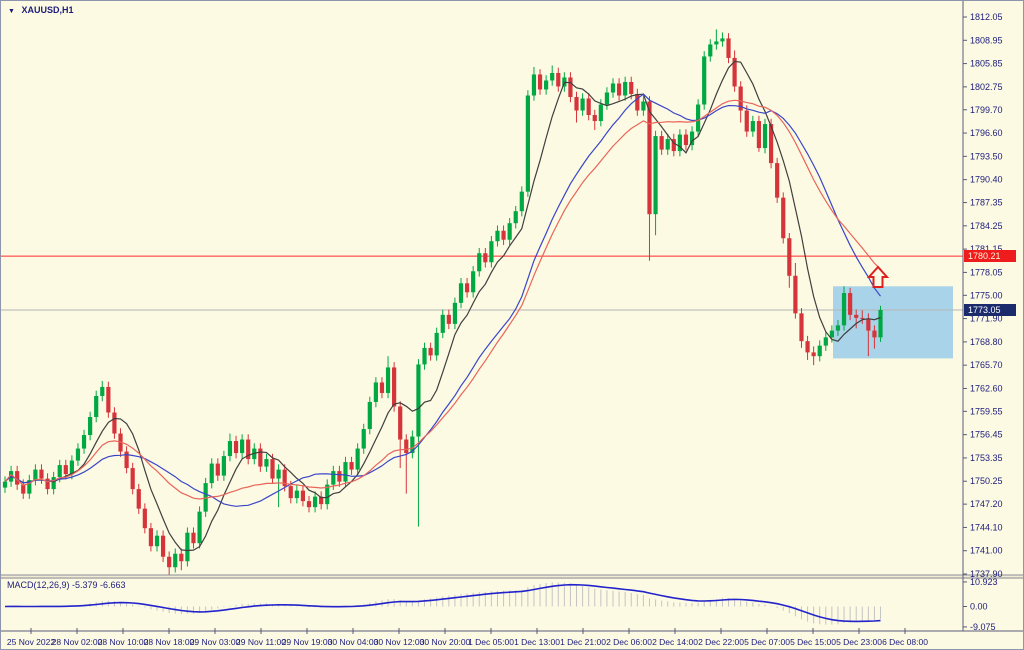 Image resolution: width=1024 pixels, height=650 pixels. What do you see at coordinates (983, 627) in the screenshot?
I see `svg-text: -9.075` at bounding box center [983, 627].